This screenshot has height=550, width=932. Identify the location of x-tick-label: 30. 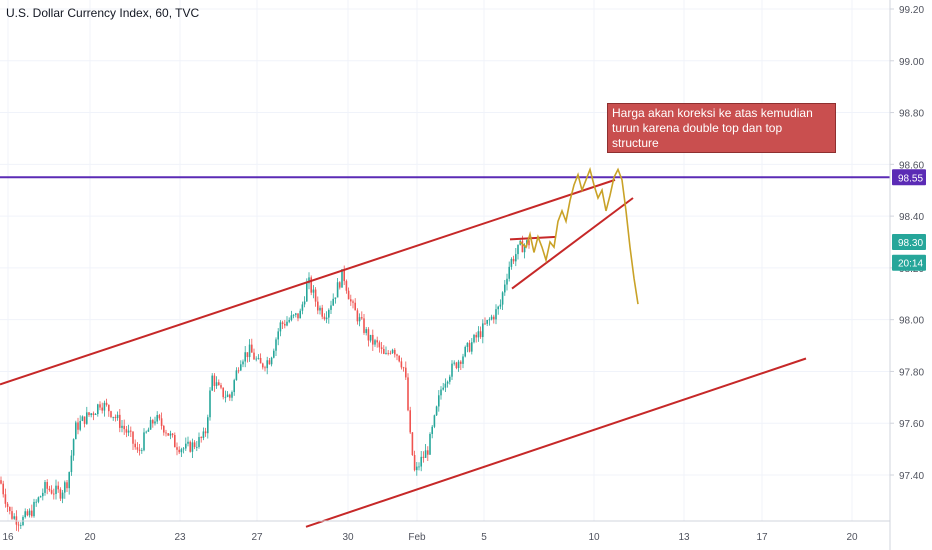
(348, 537).